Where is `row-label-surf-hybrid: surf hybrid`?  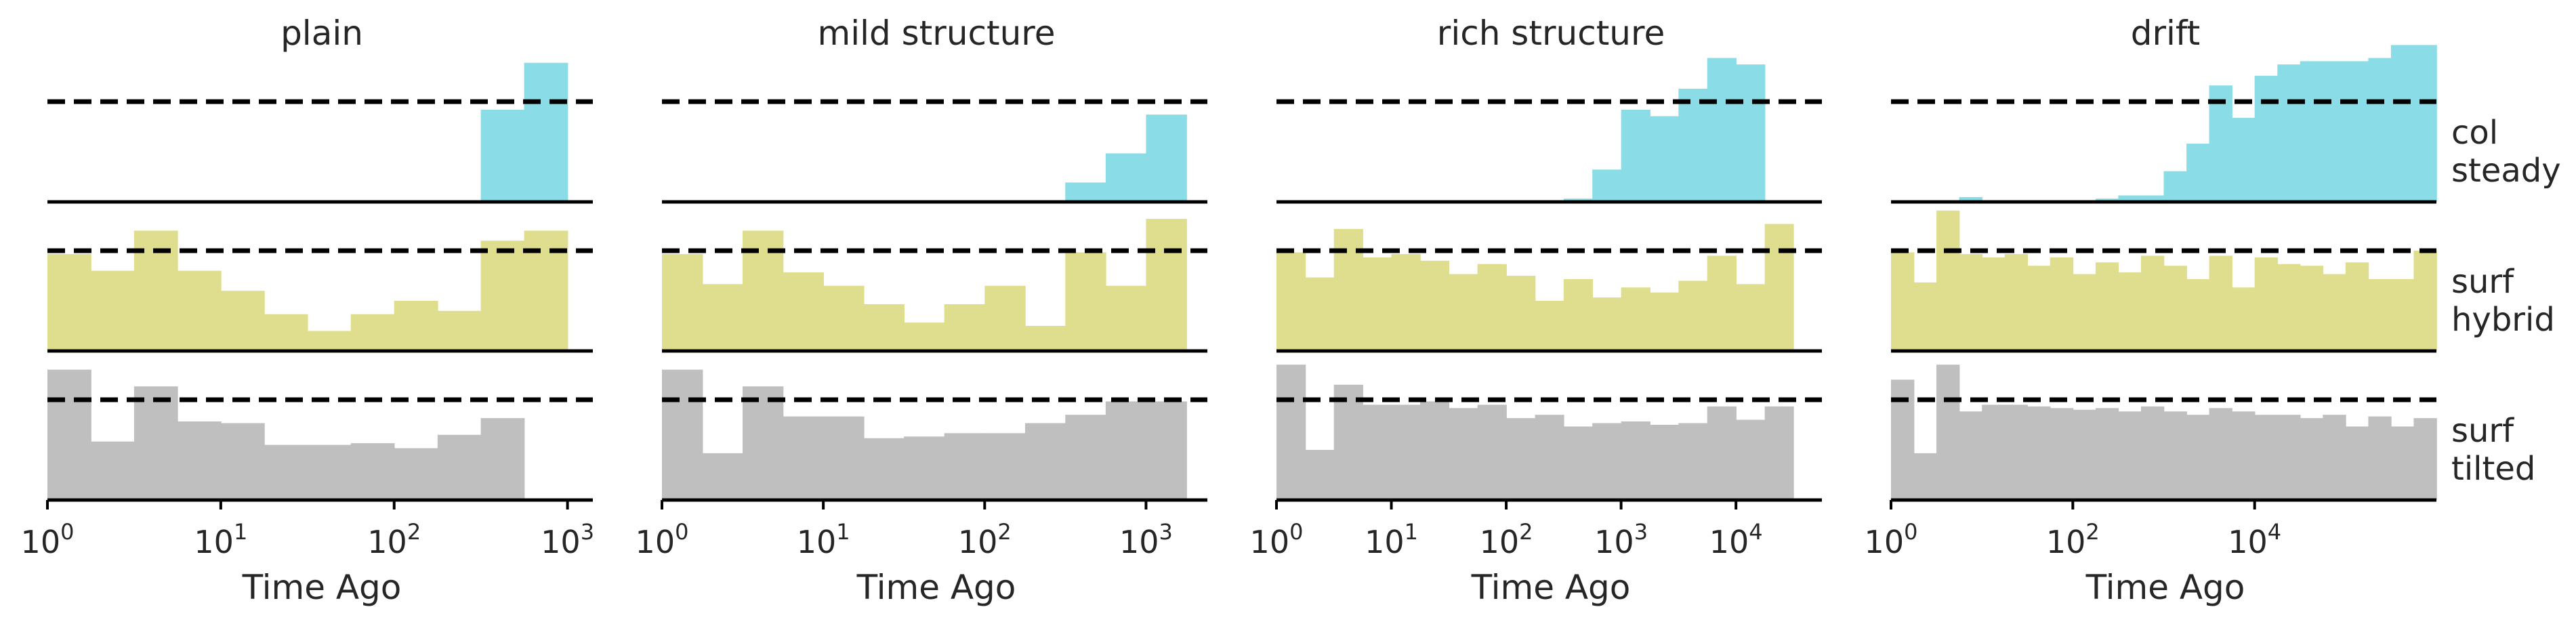 row-label-surf-hybrid: surf hybrid is located at coordinates (2503, 301).